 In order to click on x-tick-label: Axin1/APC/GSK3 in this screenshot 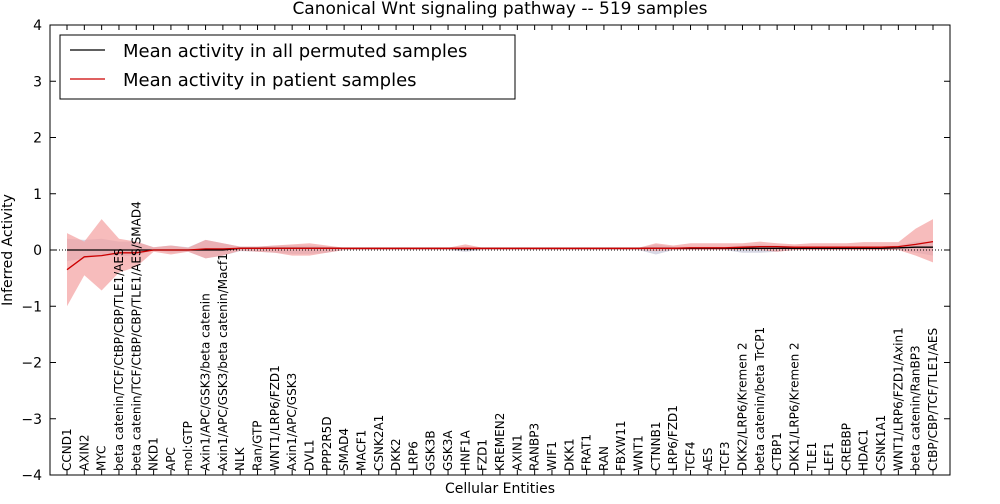, I will do `click(292, 422)`.